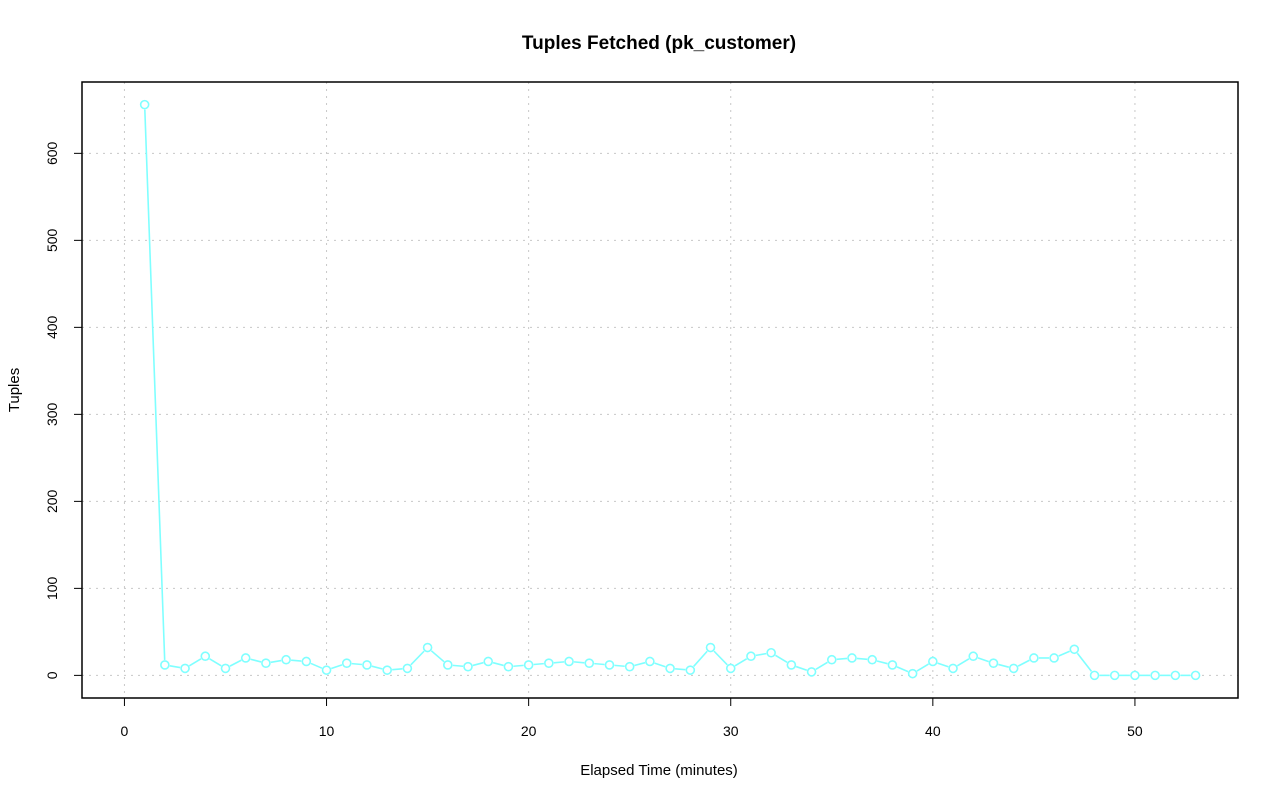 This screenshot has height=801, width=1280. What do you see at coordinates (63, 410) in the screenshot?
I see `y-axis: 0 100 200 300 400 500 600` at bounding box center [63, 410].